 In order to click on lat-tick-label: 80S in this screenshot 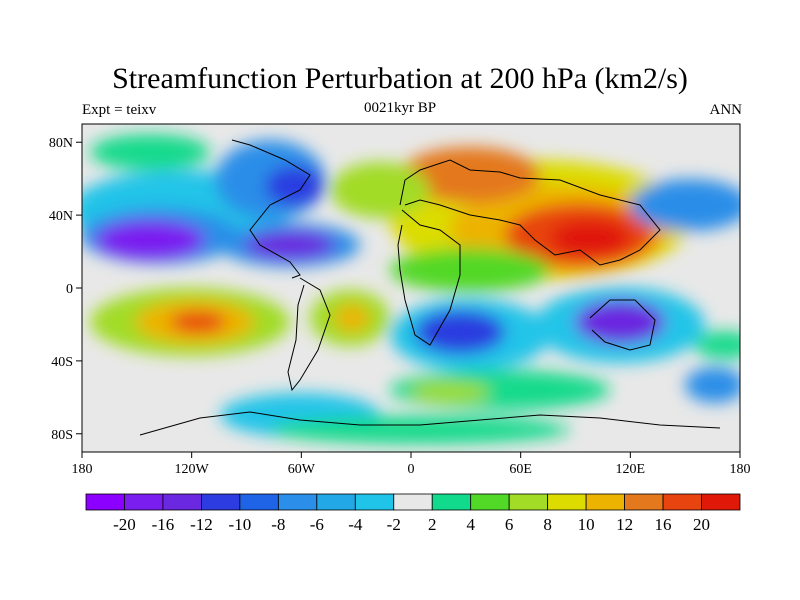, I will do `click(62, 435)`.